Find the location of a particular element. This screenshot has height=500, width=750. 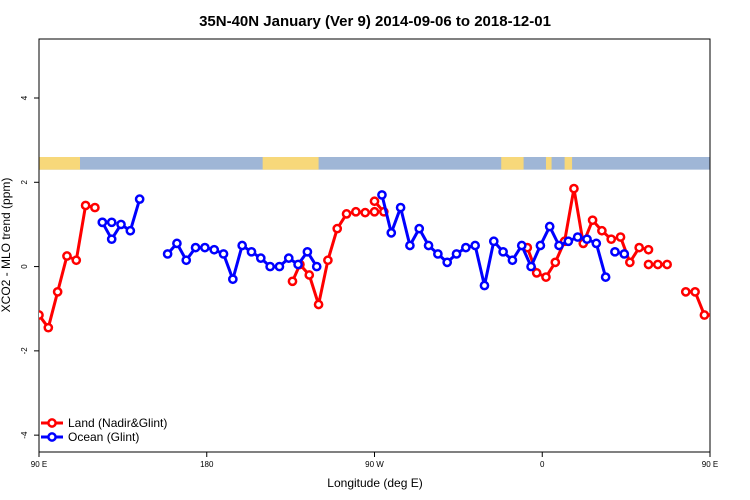

ocean-band is located at coordinates (374, 163).